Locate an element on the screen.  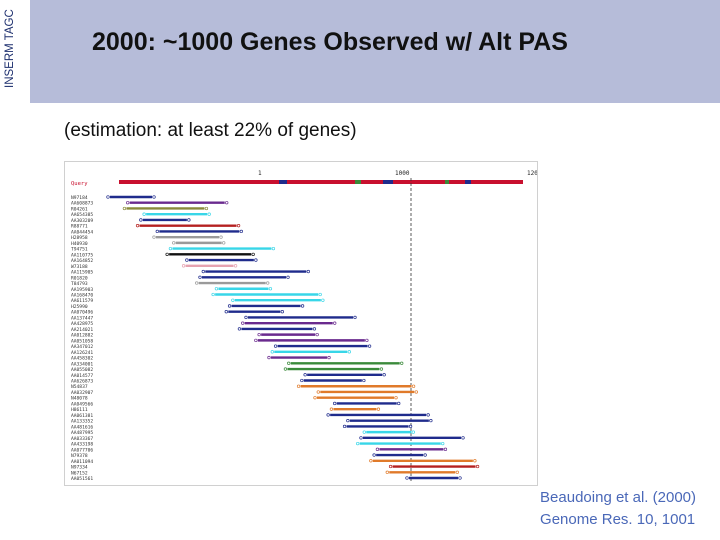
track-label: AA110775 is located at coordinates (82, 255).